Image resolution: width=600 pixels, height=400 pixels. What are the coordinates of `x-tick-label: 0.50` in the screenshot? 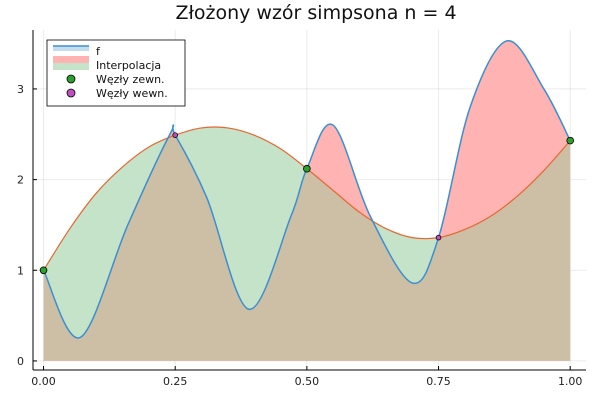 It's located at (307, 381).